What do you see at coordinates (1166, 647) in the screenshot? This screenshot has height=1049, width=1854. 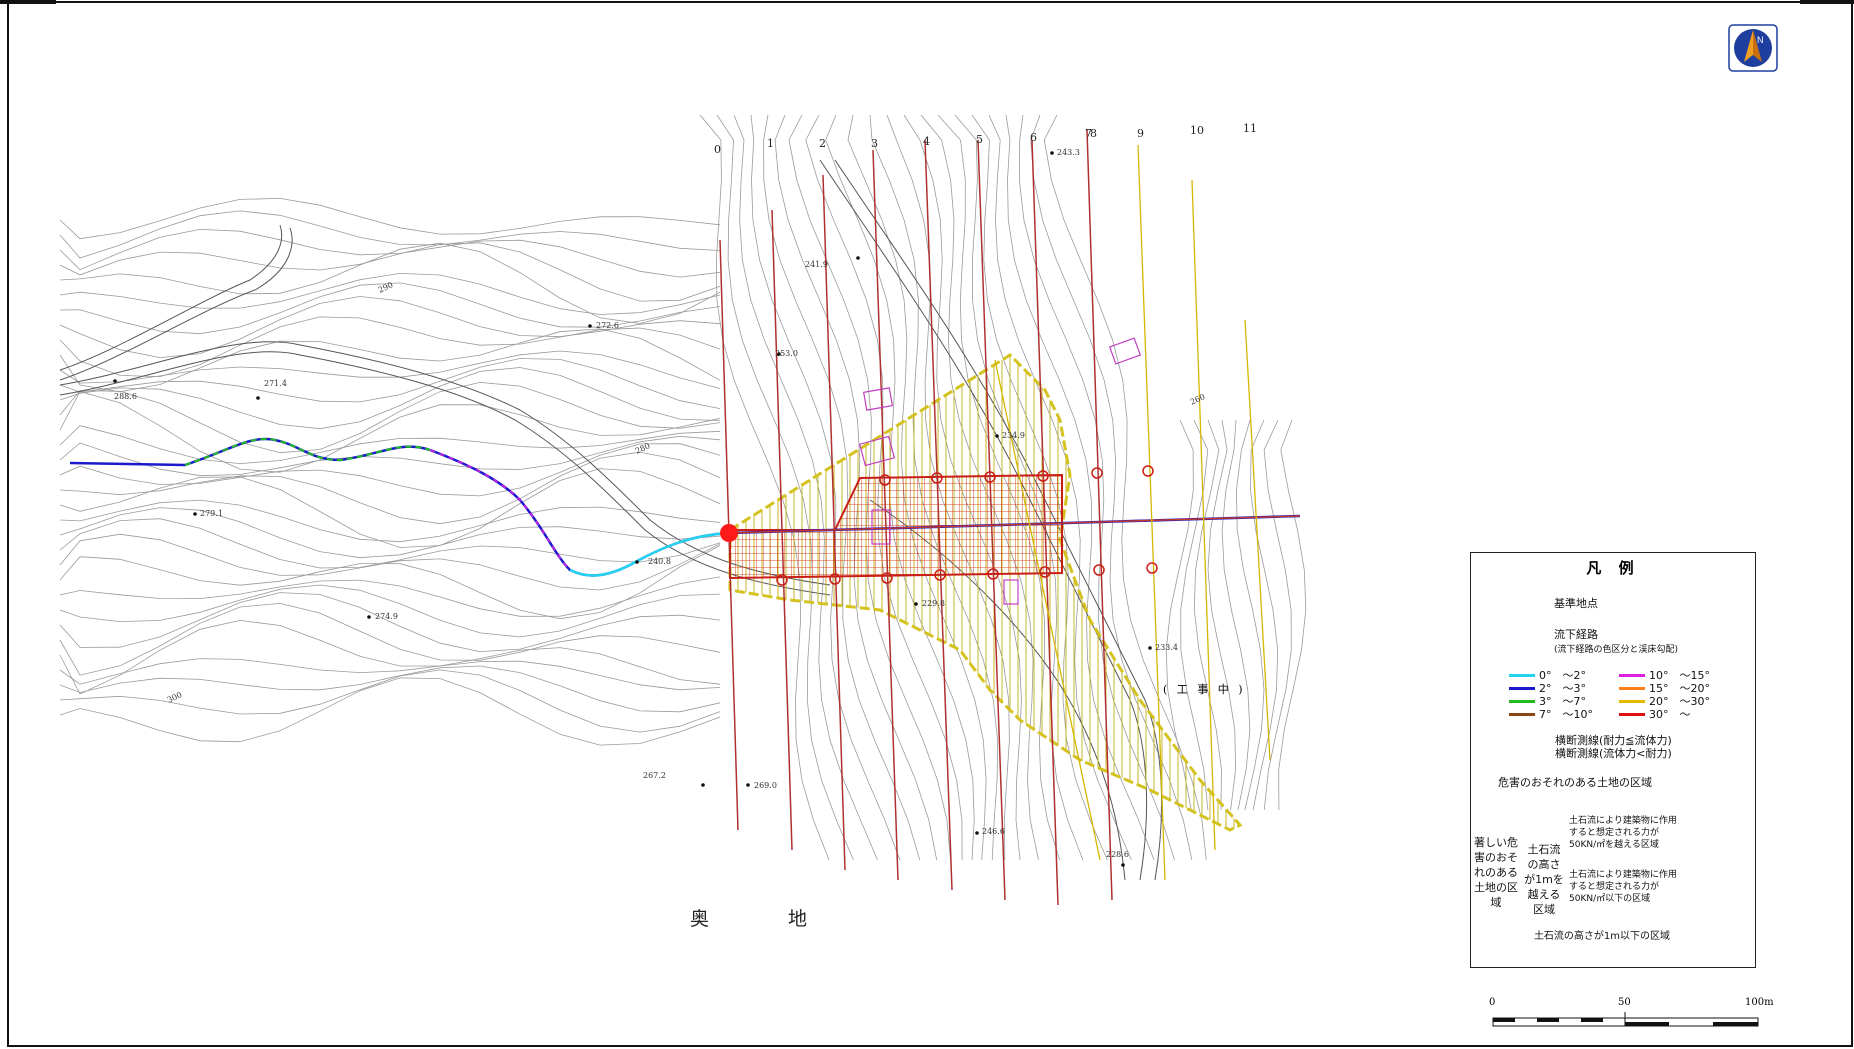 I see `spot-elevation: 233.4` at bounding box center [1166, 647].